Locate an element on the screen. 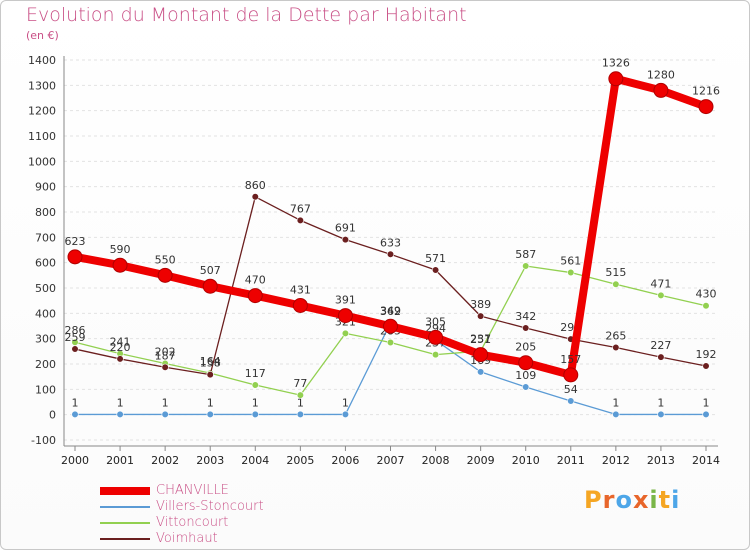 Image resolution: width=750 pixels, height=550 pixels. data-label: 164 is located at coordinates (210, 361).